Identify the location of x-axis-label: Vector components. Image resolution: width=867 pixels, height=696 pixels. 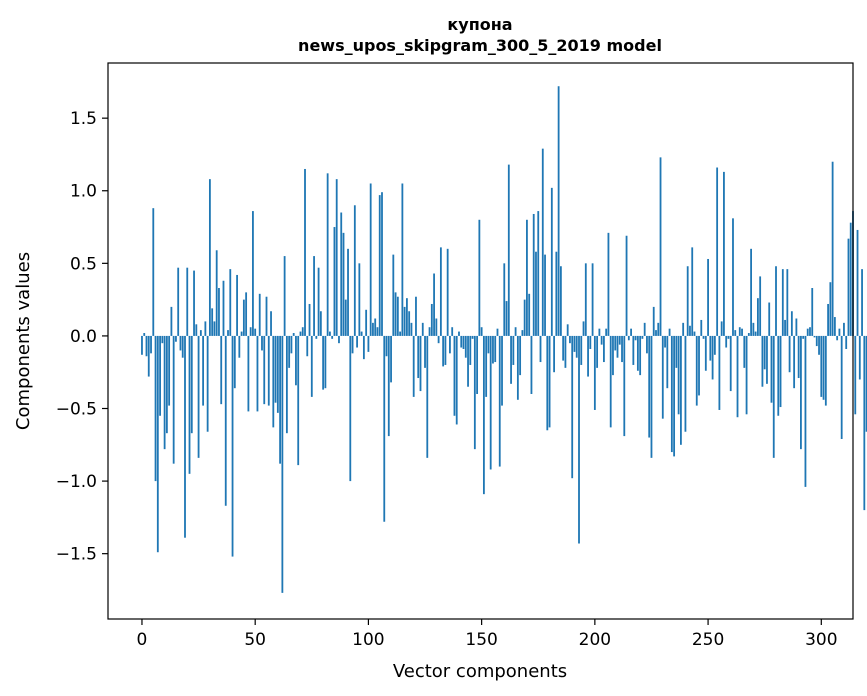
(480, 671).